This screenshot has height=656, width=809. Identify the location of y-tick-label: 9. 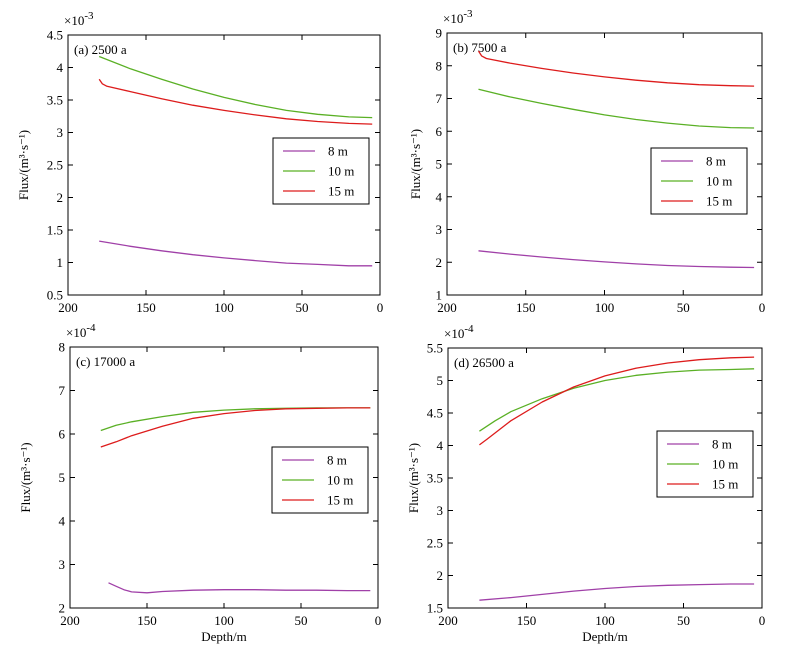
(439, 33).